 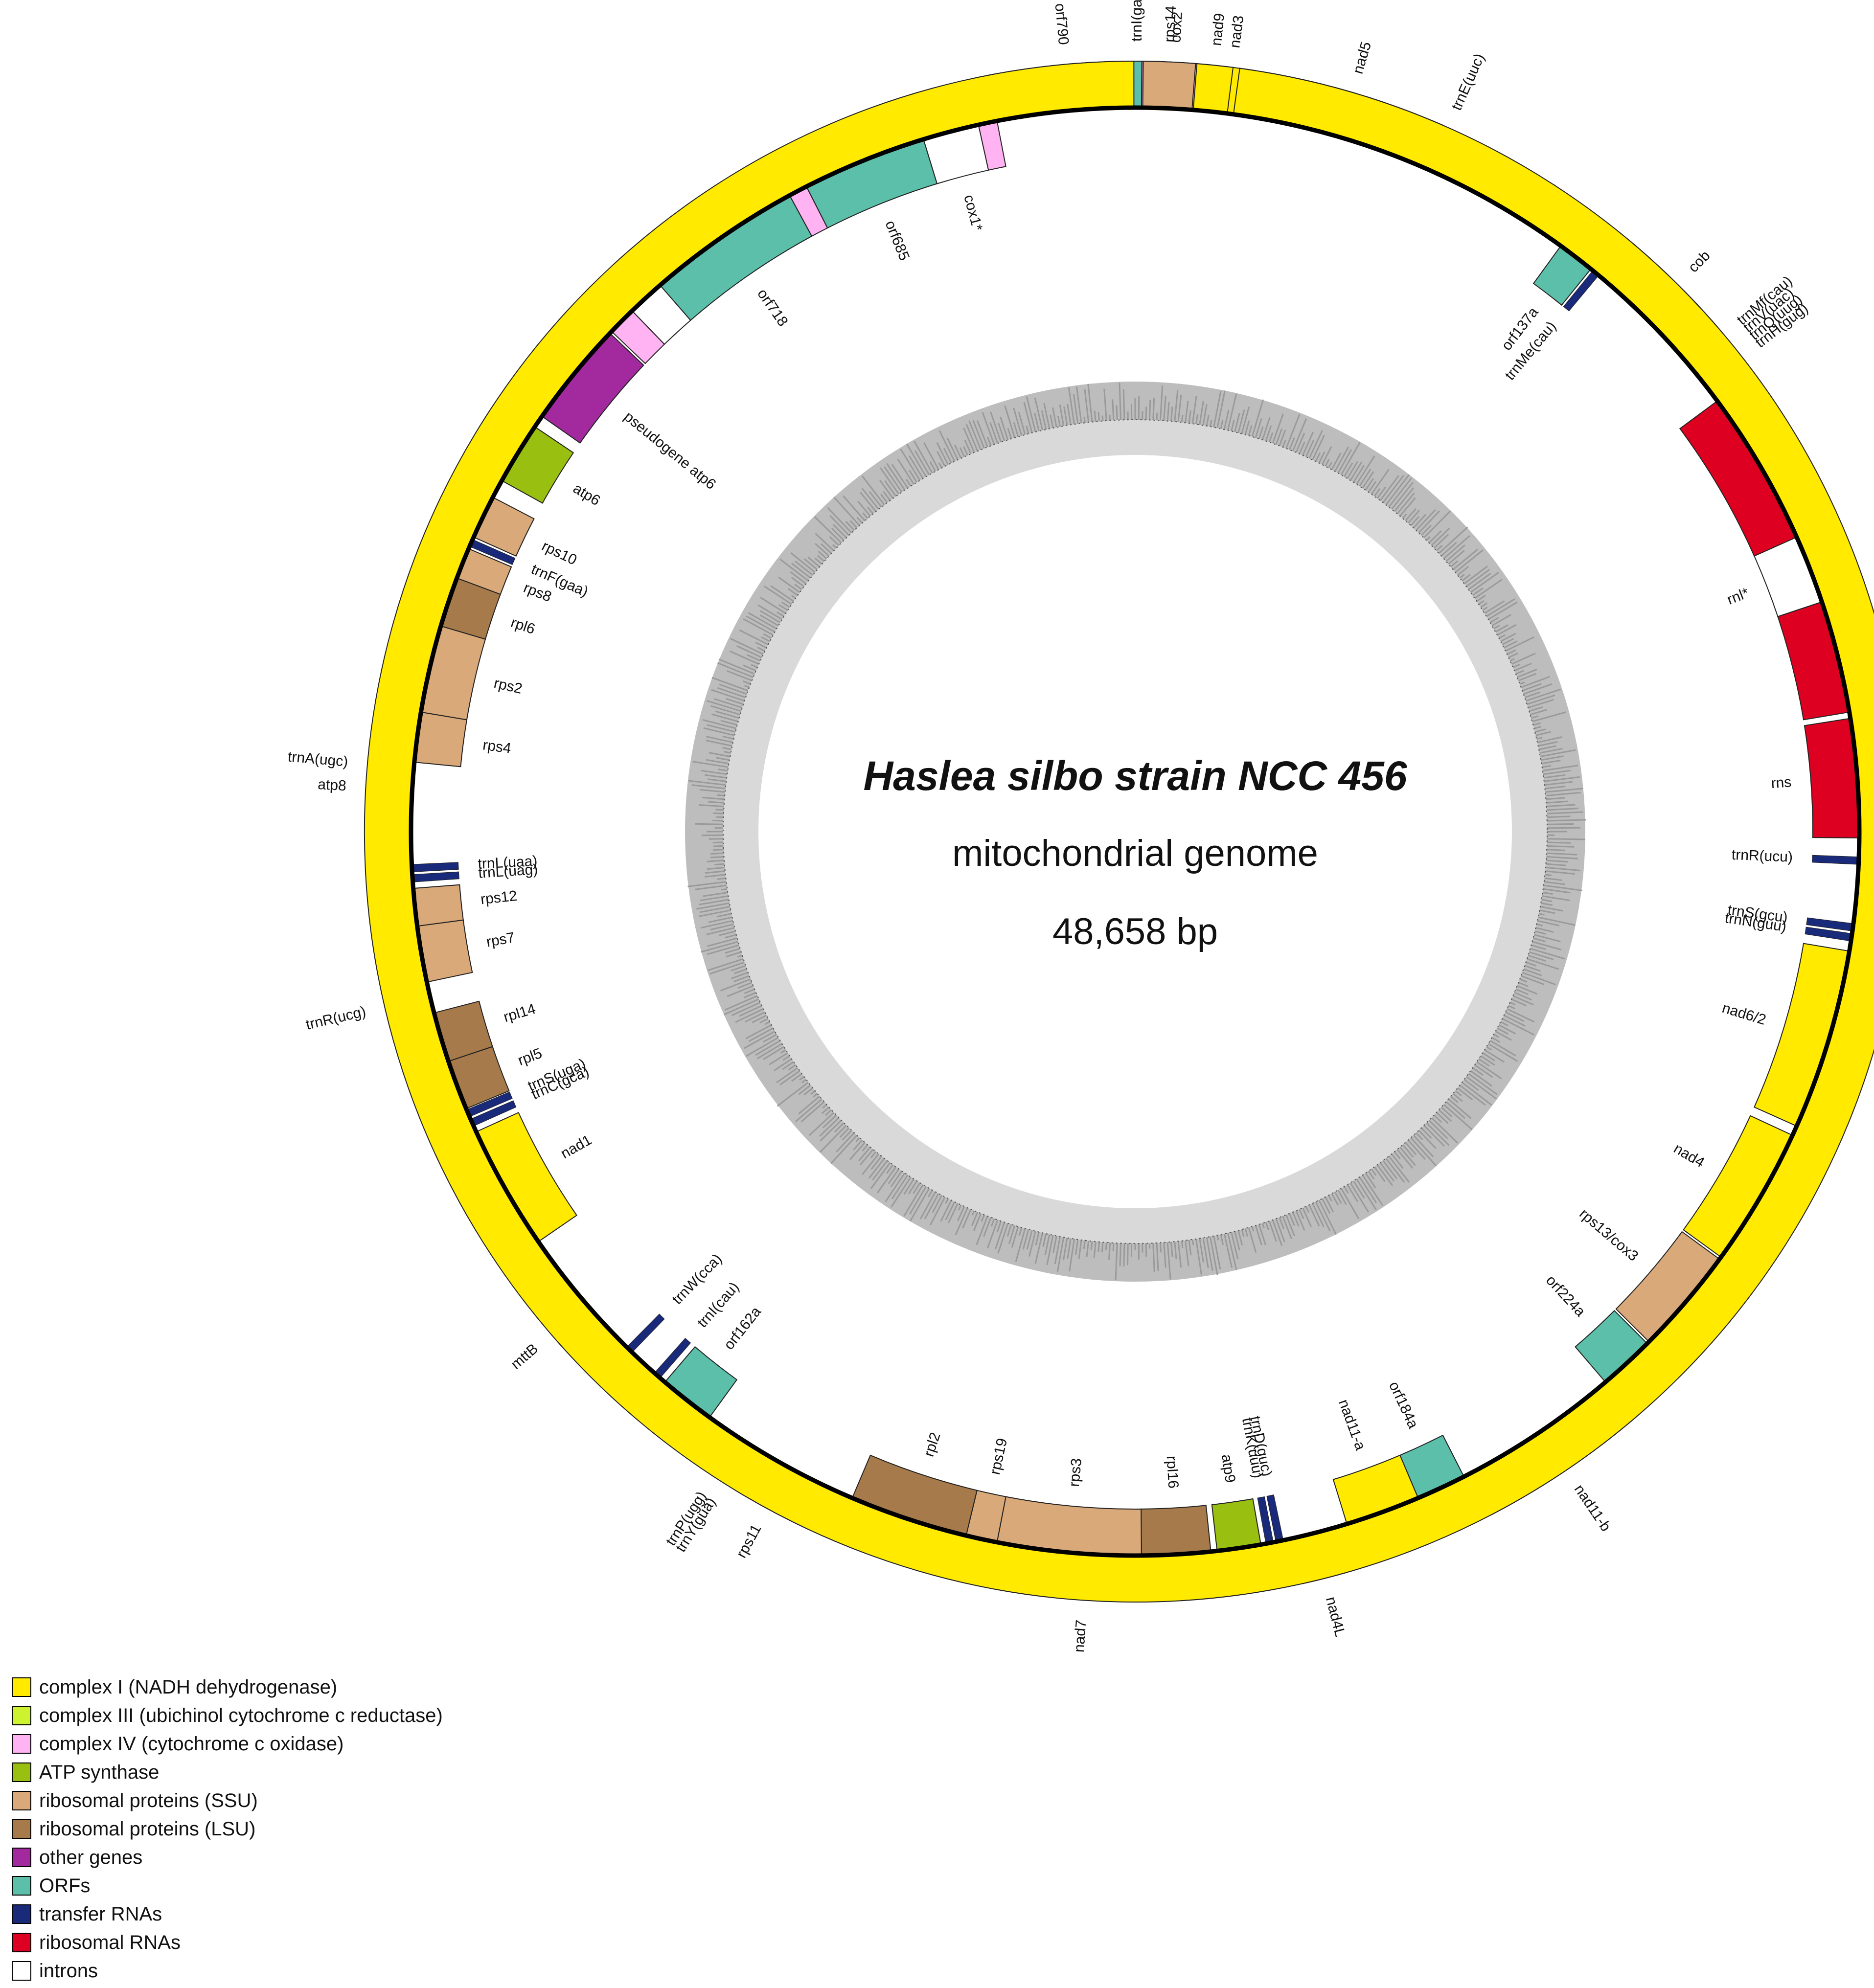 I want to click on genome-size: 48,658 bp, so click(x=1135, y=932).